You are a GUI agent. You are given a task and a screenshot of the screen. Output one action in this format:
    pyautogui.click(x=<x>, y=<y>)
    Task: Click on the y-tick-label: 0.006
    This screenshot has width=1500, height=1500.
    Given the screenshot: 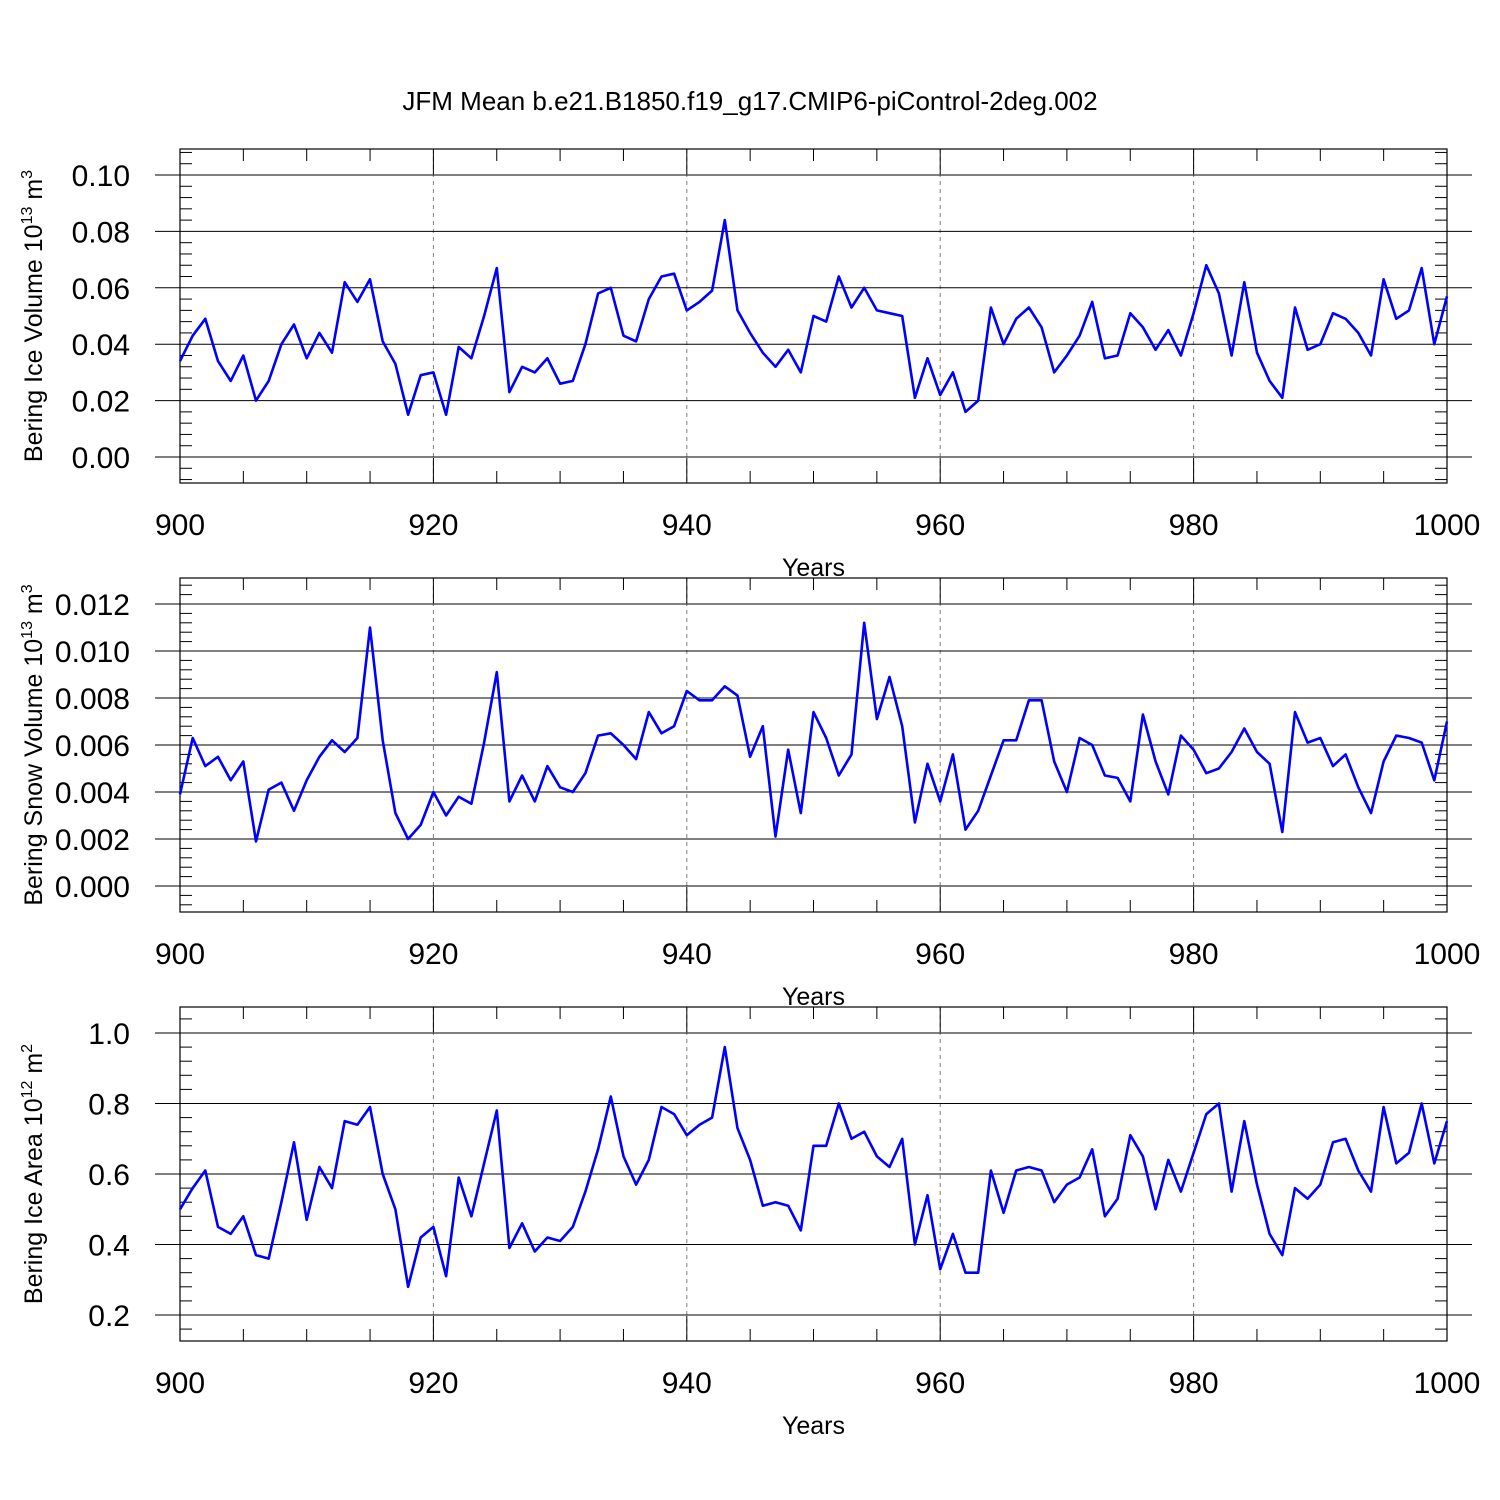 What is the action you would take?
    pyautogui.click(x=92, y=746)
    